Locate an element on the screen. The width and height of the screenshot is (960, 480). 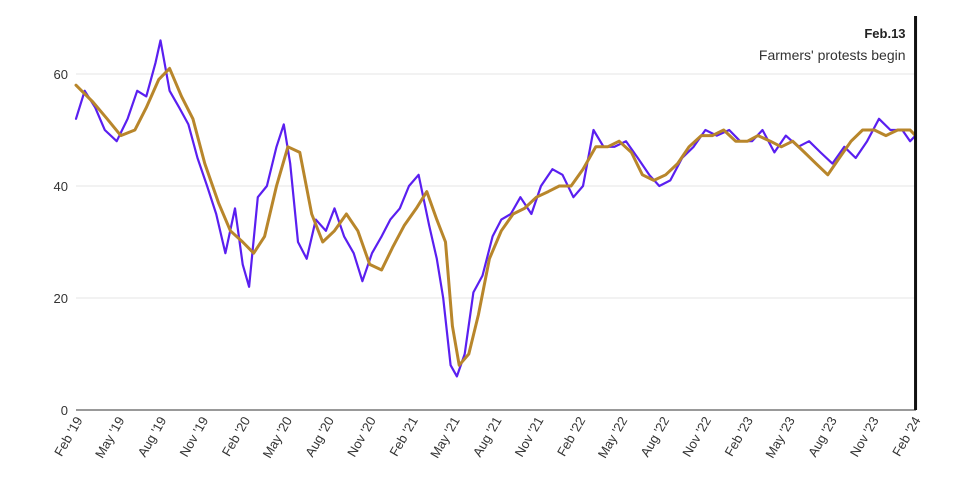
x-tick-label: Aug '22 is located at coordinates (654, 436).